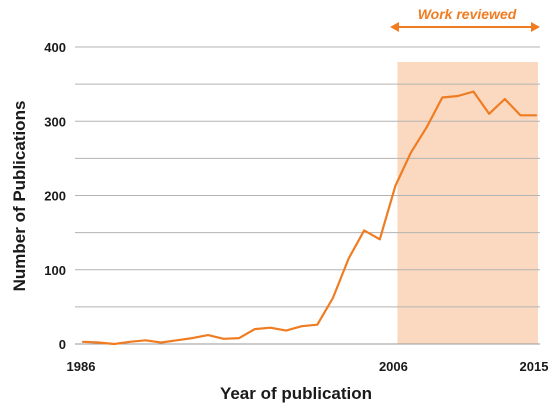 Image resolution: width=550 pixels, height=409 pixels. I want to click on annotation-arrowhead-right, so click(535, 27).